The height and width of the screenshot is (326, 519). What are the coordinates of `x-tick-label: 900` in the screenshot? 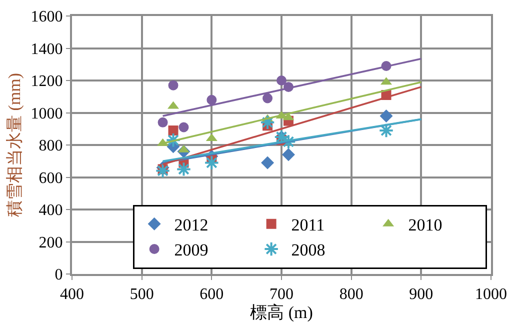 It's located at (421, 295).